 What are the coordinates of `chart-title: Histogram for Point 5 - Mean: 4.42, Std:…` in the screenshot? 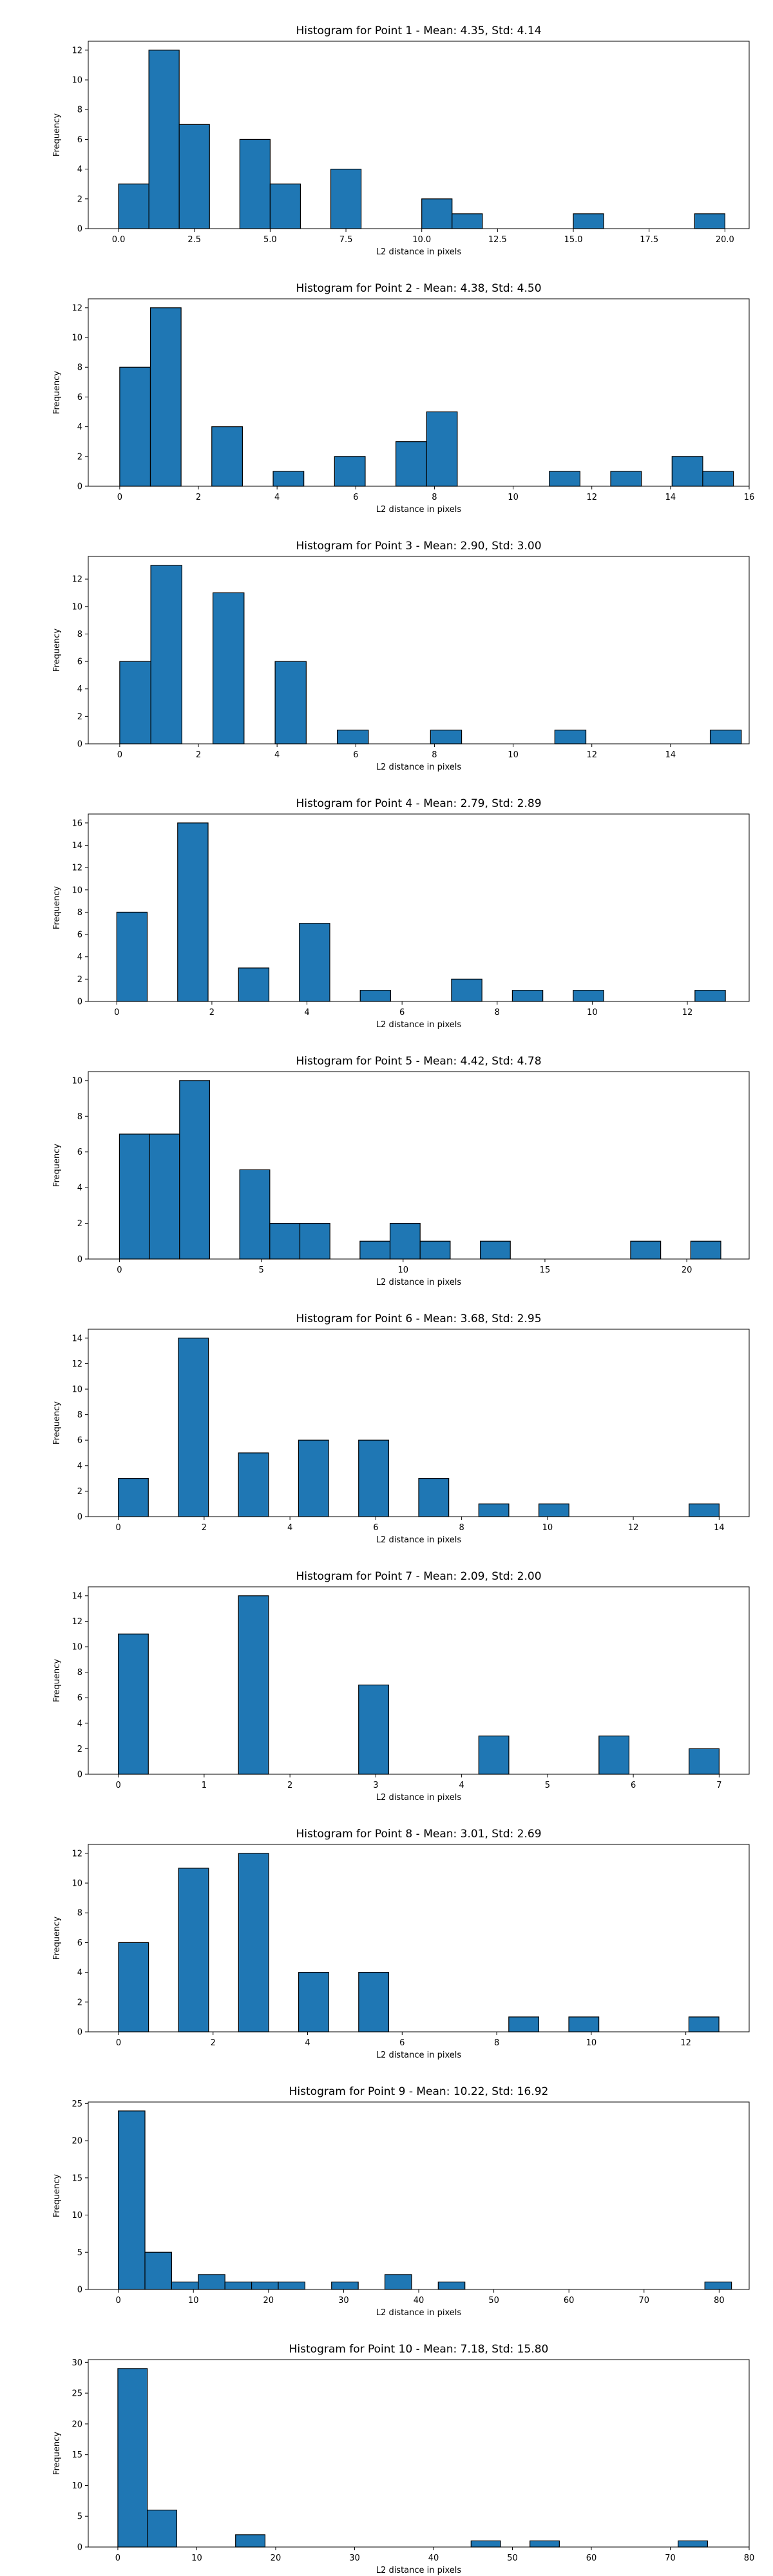 It's located at (418, 1061).